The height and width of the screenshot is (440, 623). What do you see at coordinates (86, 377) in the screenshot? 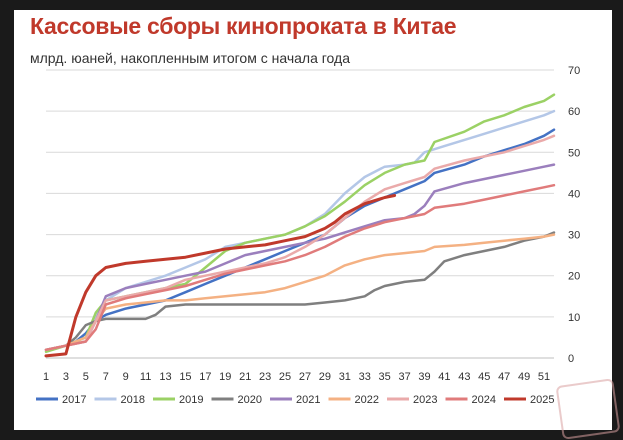
I see `x-tick-label: 5` at bounding box center [86, 377].